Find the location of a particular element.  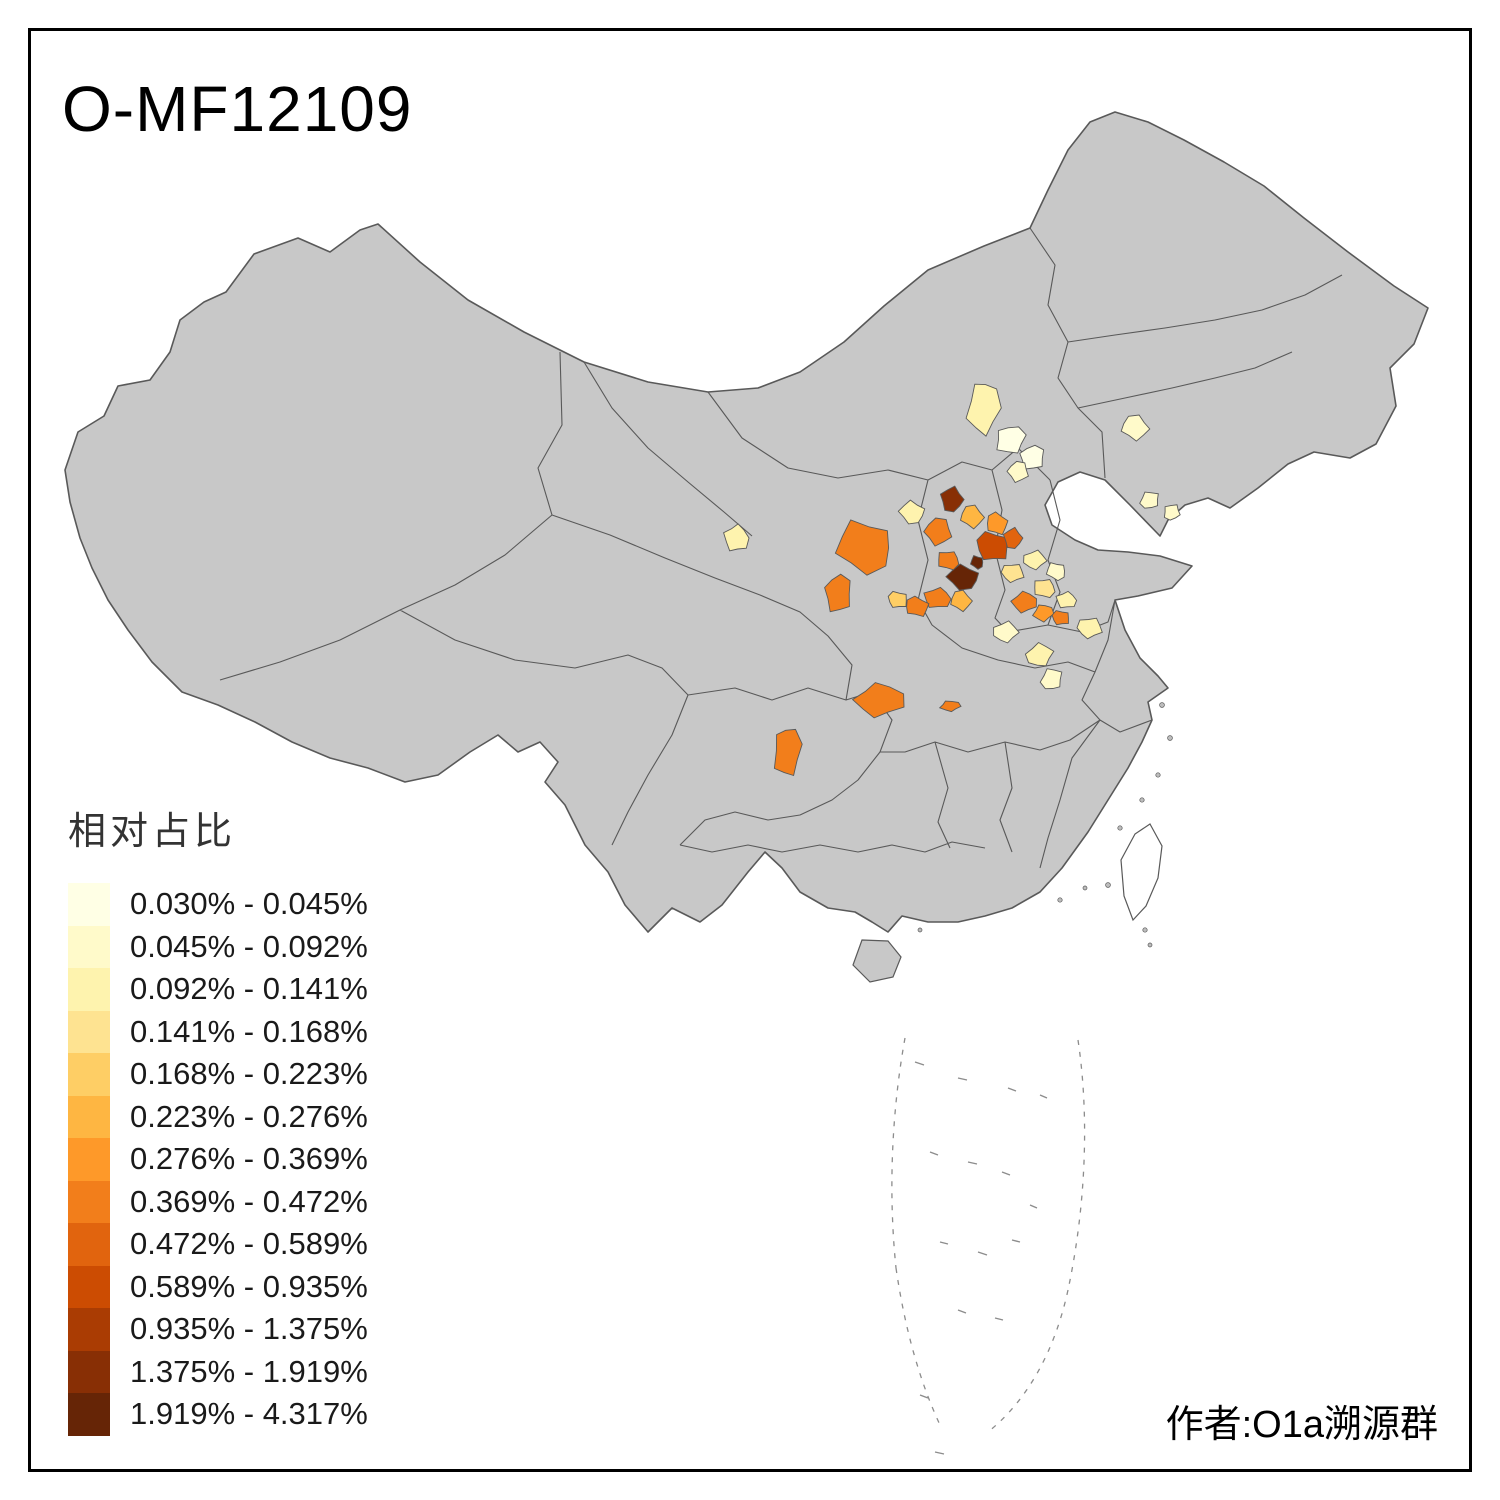

legend-label: 0.276% - 0.369% is located at coordinates (249, 1159).